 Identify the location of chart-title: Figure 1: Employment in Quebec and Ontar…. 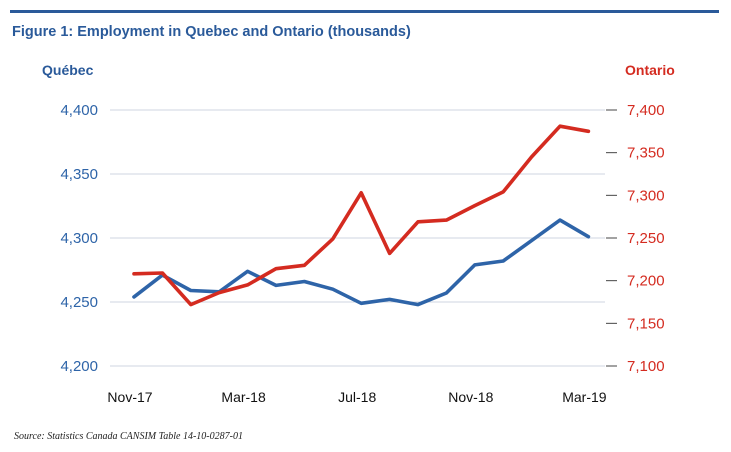
(211, 32).